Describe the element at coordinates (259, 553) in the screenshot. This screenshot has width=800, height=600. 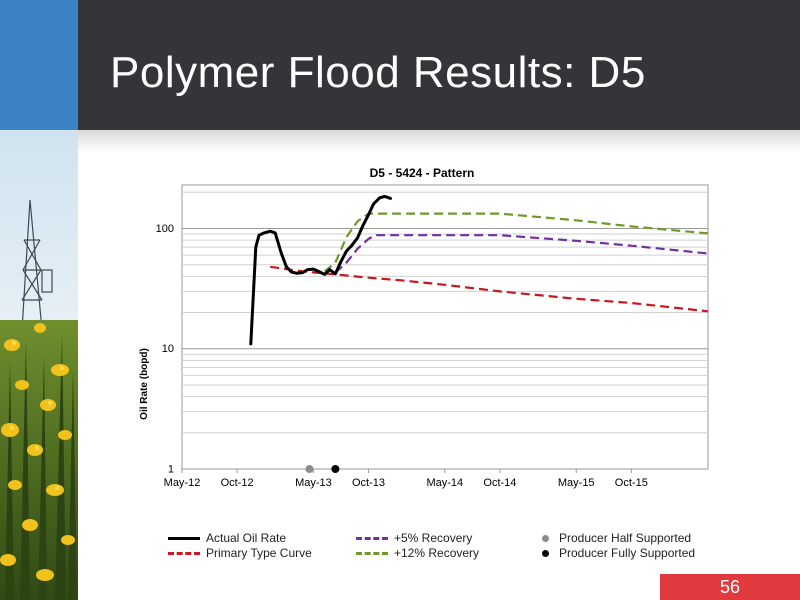
I see `legend-label: Primary Type Curve` at that location.